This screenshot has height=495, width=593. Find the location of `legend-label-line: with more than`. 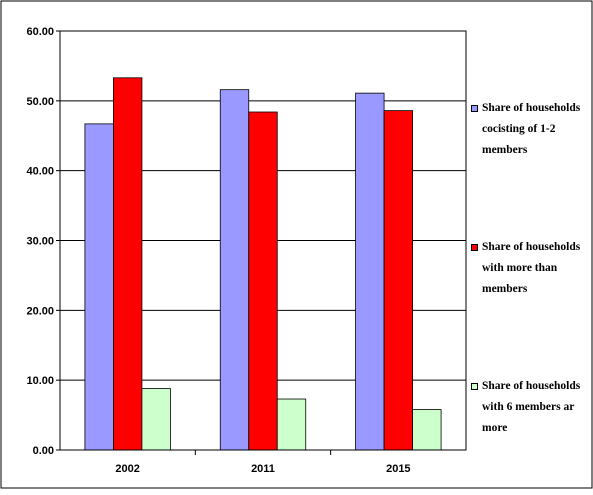

legend-label-line: with more than is located at coordinates (520, 268).